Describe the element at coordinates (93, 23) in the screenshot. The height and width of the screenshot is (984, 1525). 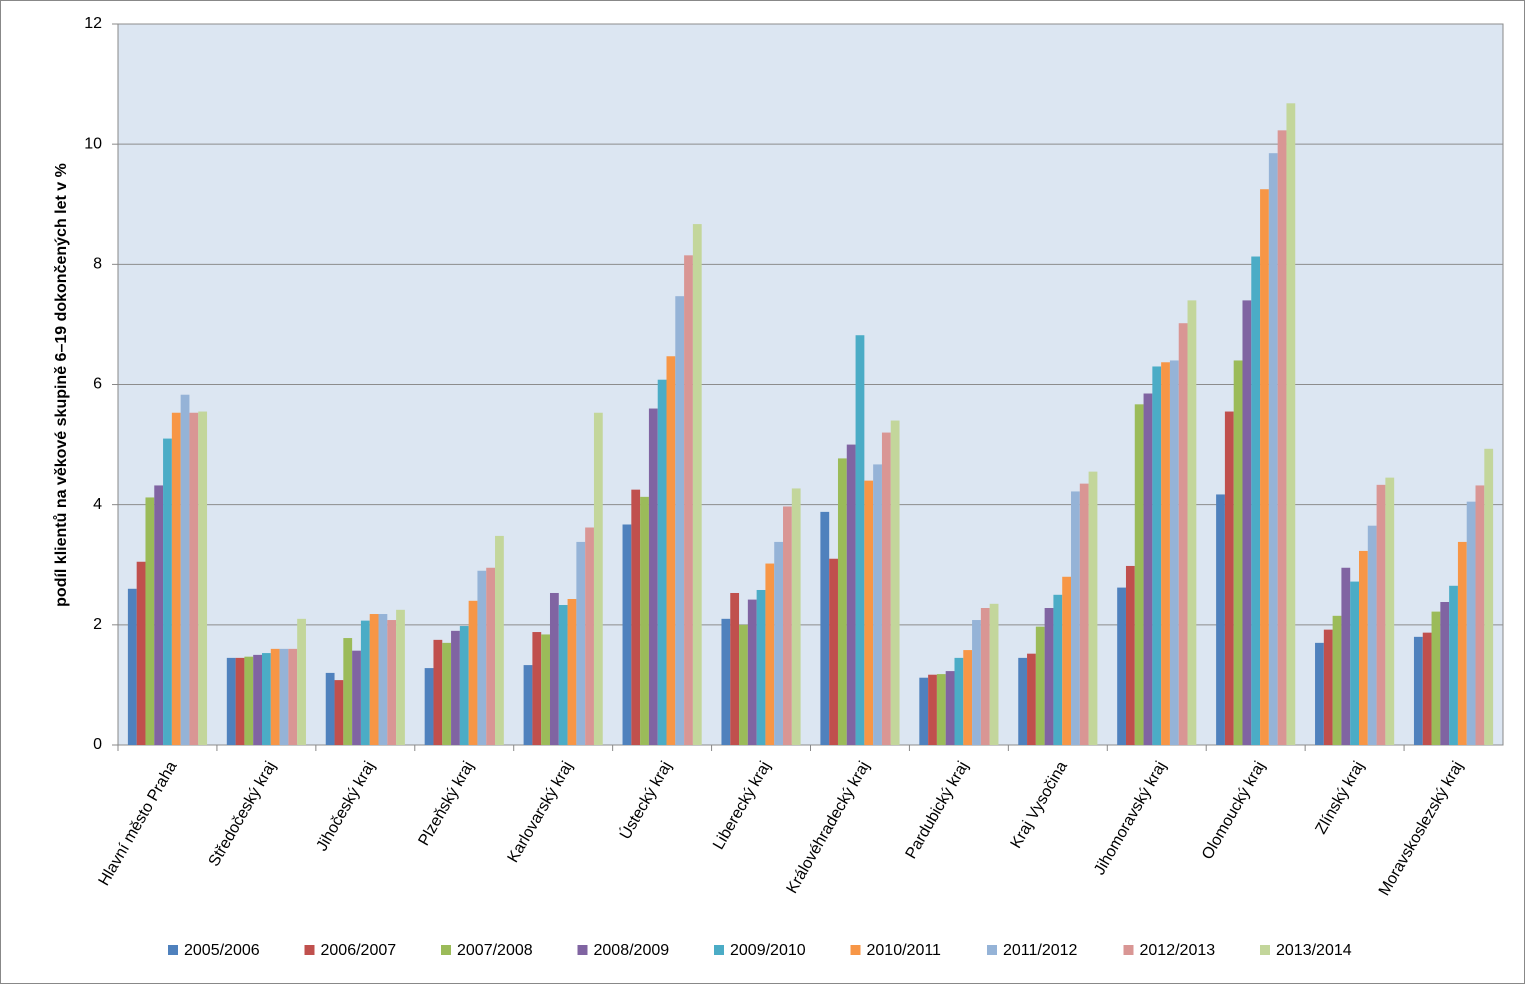
I see `y-tick-label: 12` at that location.